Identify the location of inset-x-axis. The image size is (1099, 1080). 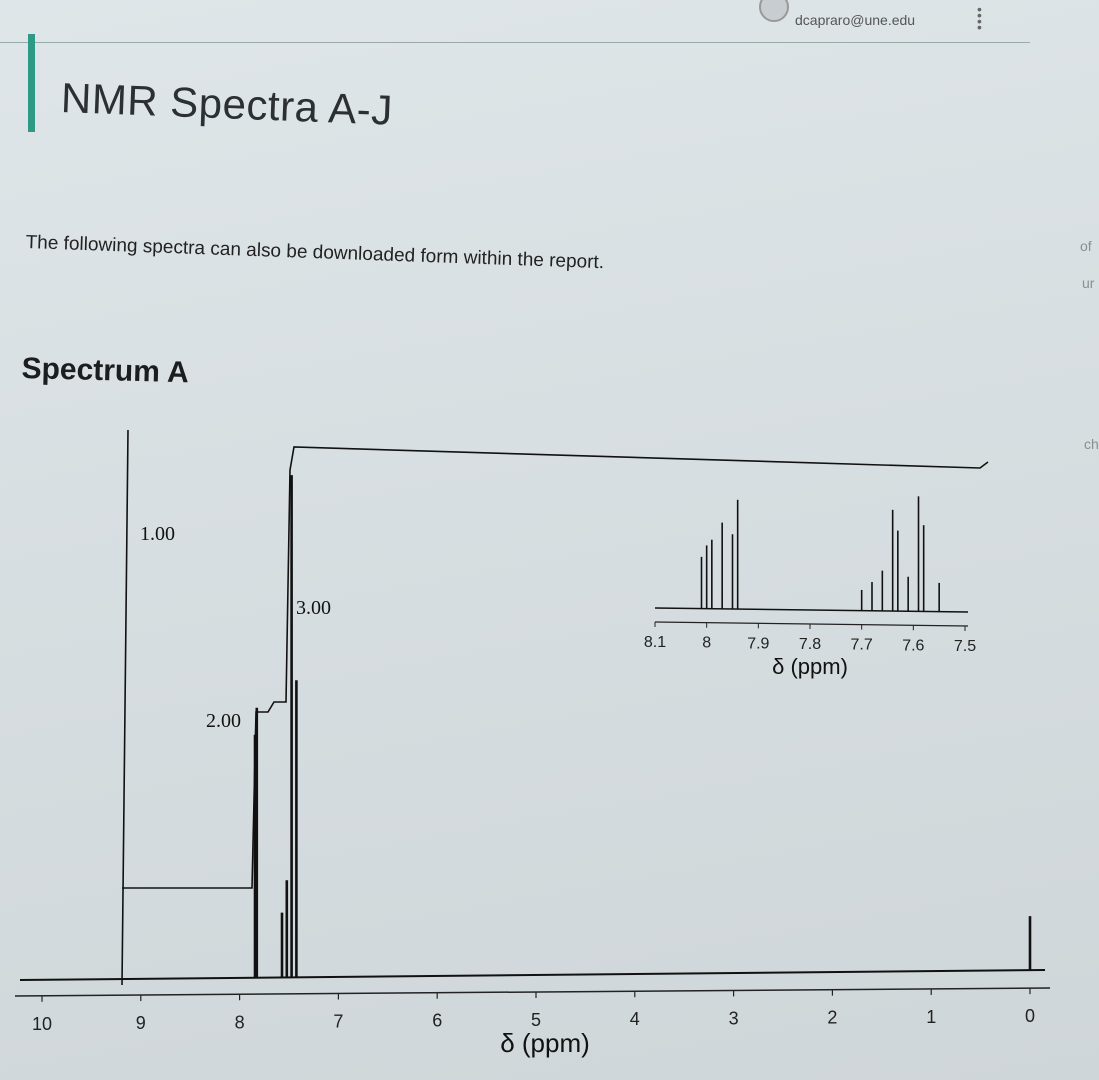
(811, 624).